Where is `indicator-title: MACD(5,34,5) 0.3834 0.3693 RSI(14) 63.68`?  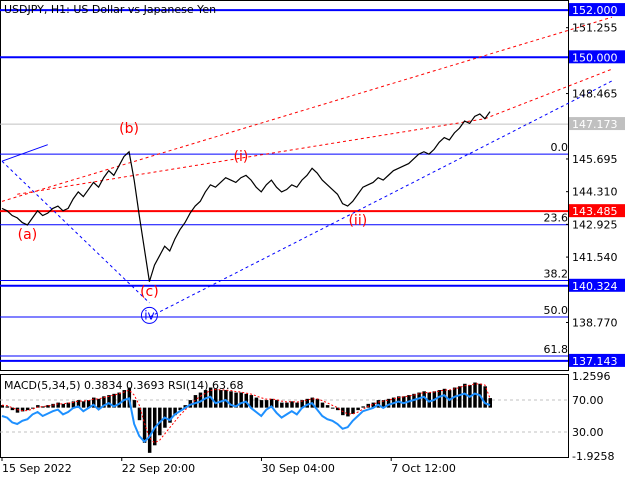
indicator-title: MACD(5,34,5) 0.3834 0.3693 RSI(14) 63.68 is located at coordinates (123, 385).